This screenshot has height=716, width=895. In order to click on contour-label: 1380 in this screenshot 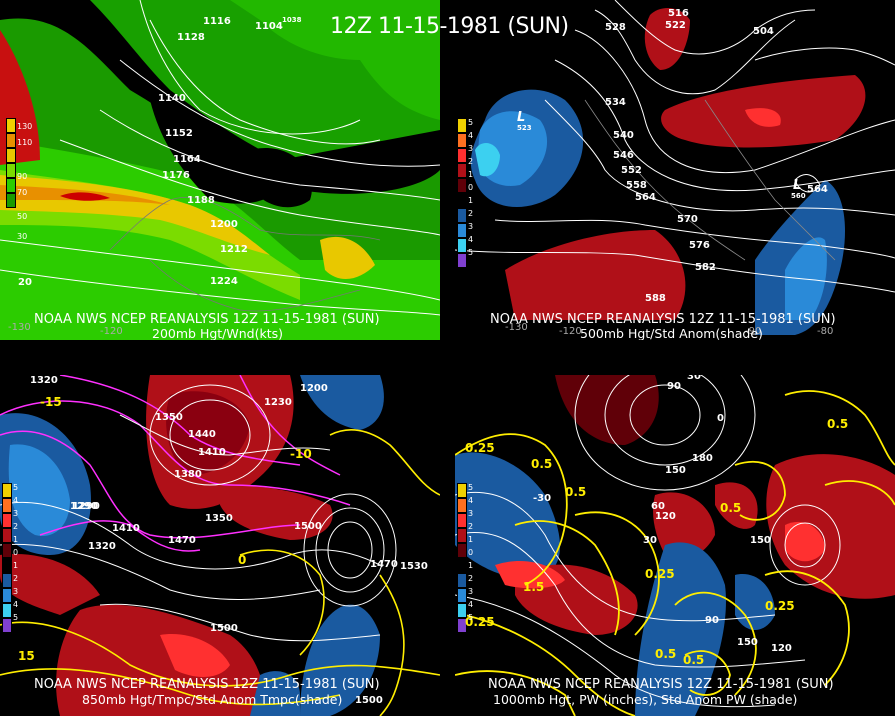, I will do `click(188, 474)`.